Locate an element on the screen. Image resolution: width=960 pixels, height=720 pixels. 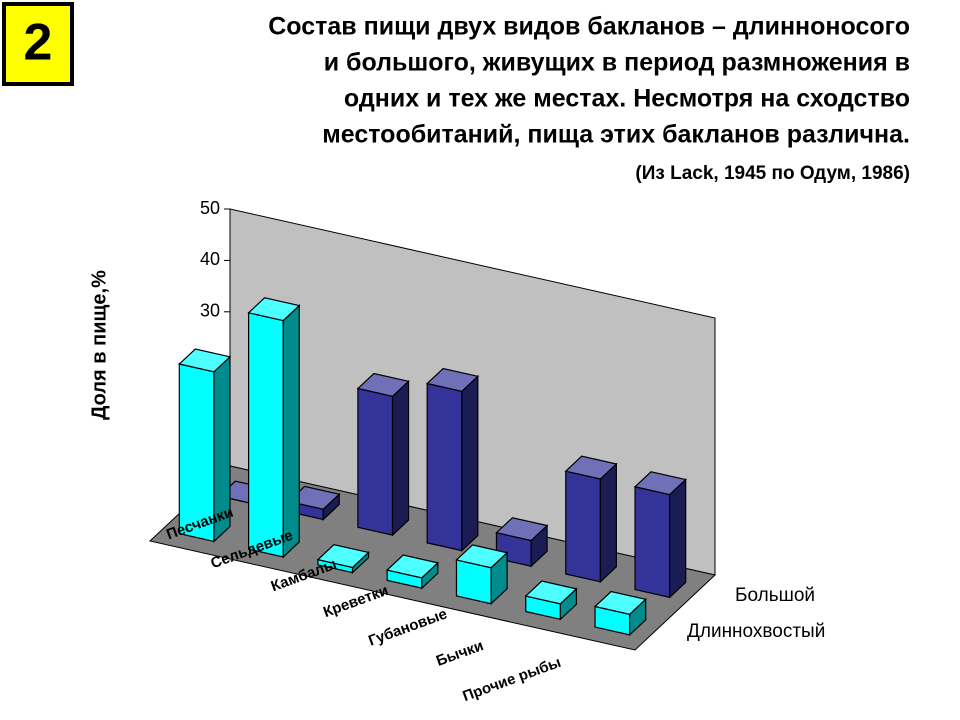
y-tick-label: 30 is located at coordinates (210, 311).